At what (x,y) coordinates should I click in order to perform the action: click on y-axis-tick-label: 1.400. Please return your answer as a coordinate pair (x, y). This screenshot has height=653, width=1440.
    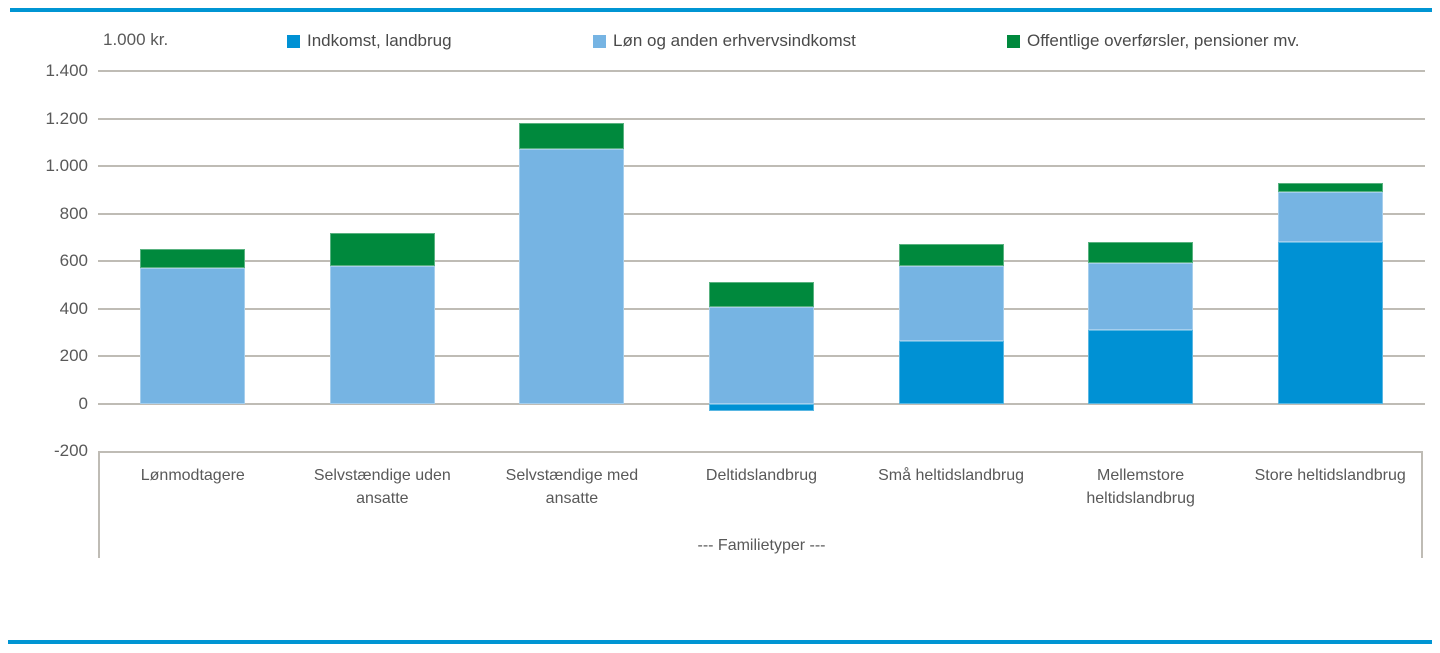
    Looking at the image, I should click on (66, 70).